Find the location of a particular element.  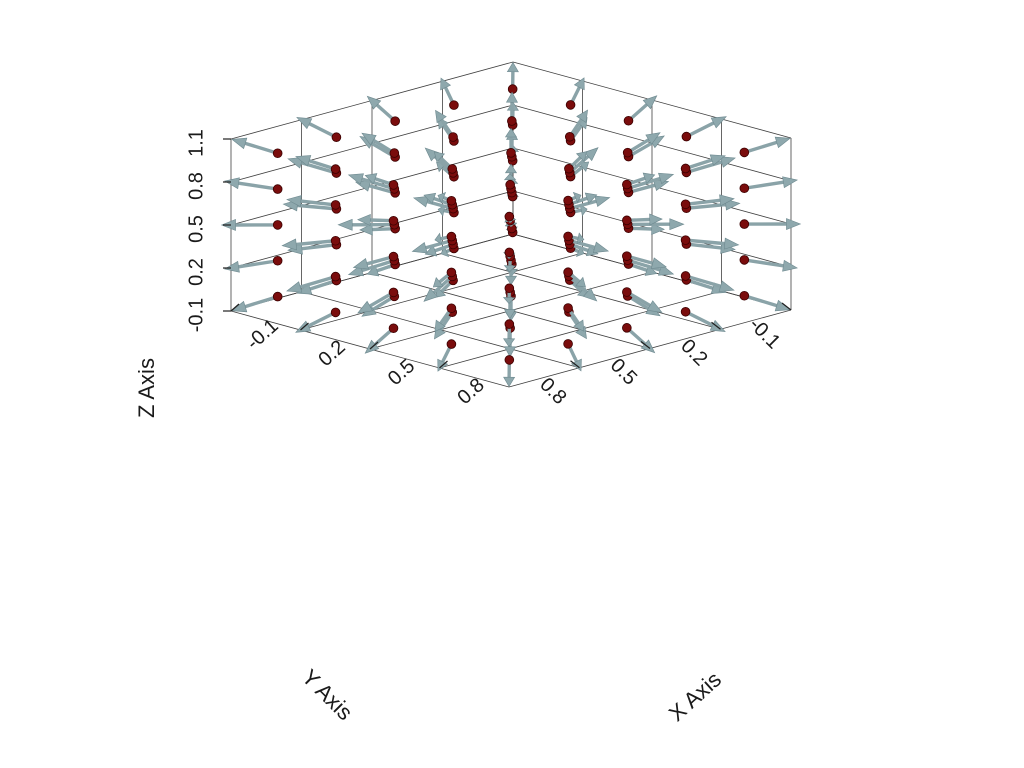

y-tick-label: 0.2 is located at coordinates (693, 352).